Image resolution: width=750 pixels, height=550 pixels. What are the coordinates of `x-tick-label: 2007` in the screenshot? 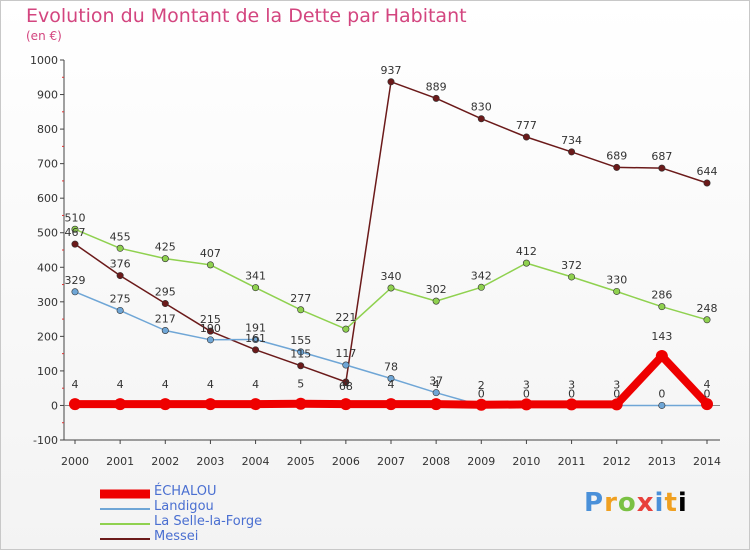 It's located at (391, 461).